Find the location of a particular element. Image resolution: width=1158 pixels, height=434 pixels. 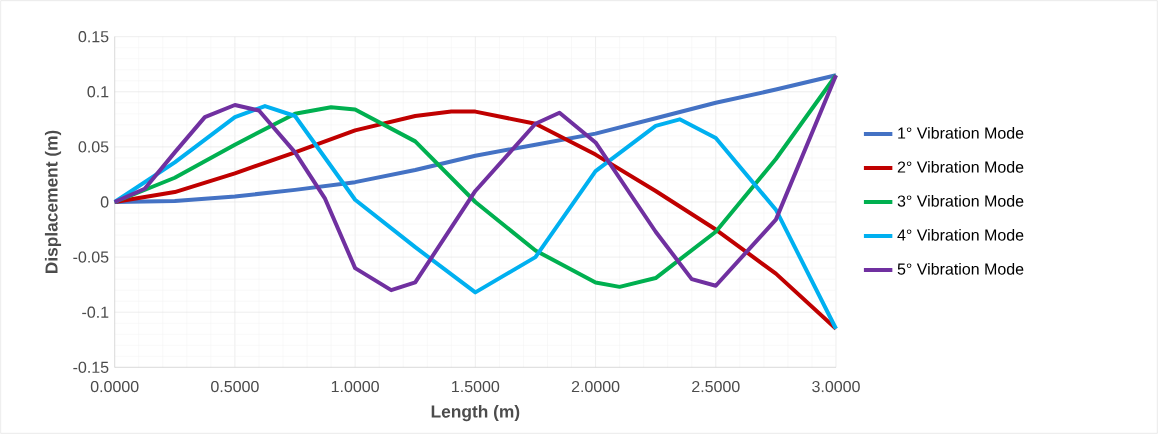

x-tick-label: 1.5000 is located at coordinates (476, 386).